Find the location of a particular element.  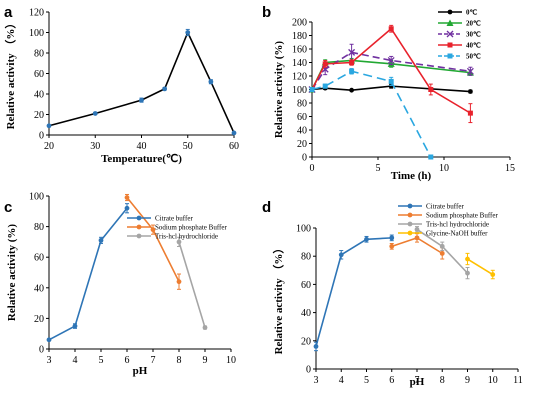

series-sodium-phosphate-buffer is located at coordinates (417, 246).